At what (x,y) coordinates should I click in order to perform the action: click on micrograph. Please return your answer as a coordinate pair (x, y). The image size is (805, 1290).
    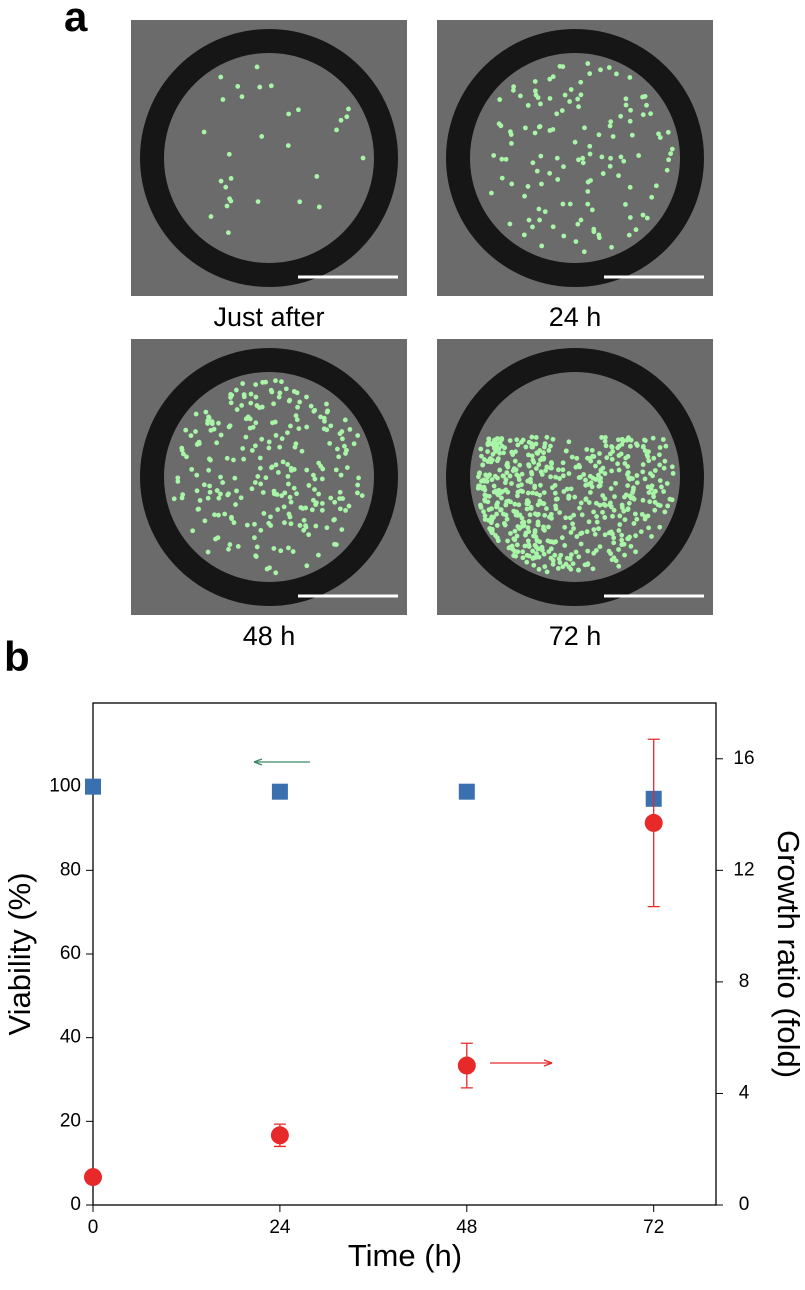
    Looking at the image, I should click on (575, 158).